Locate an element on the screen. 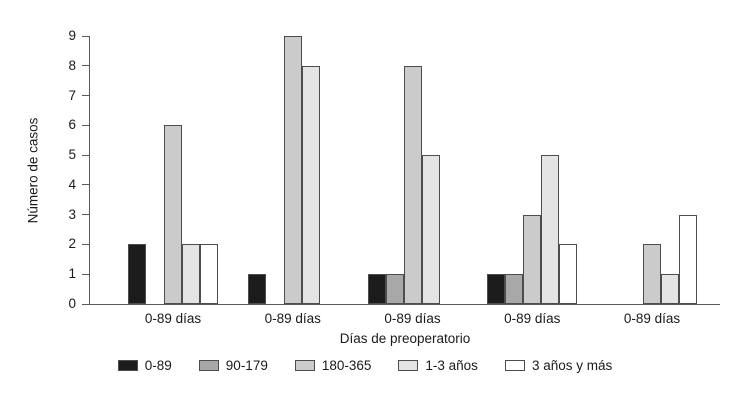 This screenshot has height=407, width=730. legend-item: 1-3 años is located at coordinates (438, 365).